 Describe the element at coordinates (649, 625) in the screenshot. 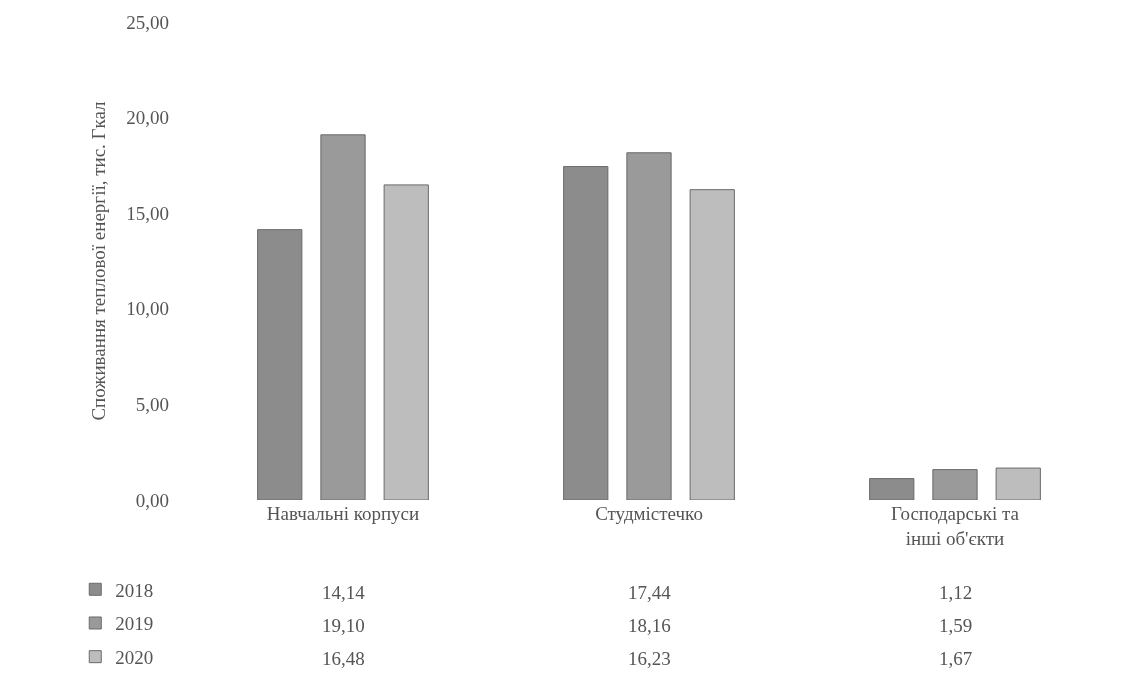

I see `data-label: 18,16` at that location.